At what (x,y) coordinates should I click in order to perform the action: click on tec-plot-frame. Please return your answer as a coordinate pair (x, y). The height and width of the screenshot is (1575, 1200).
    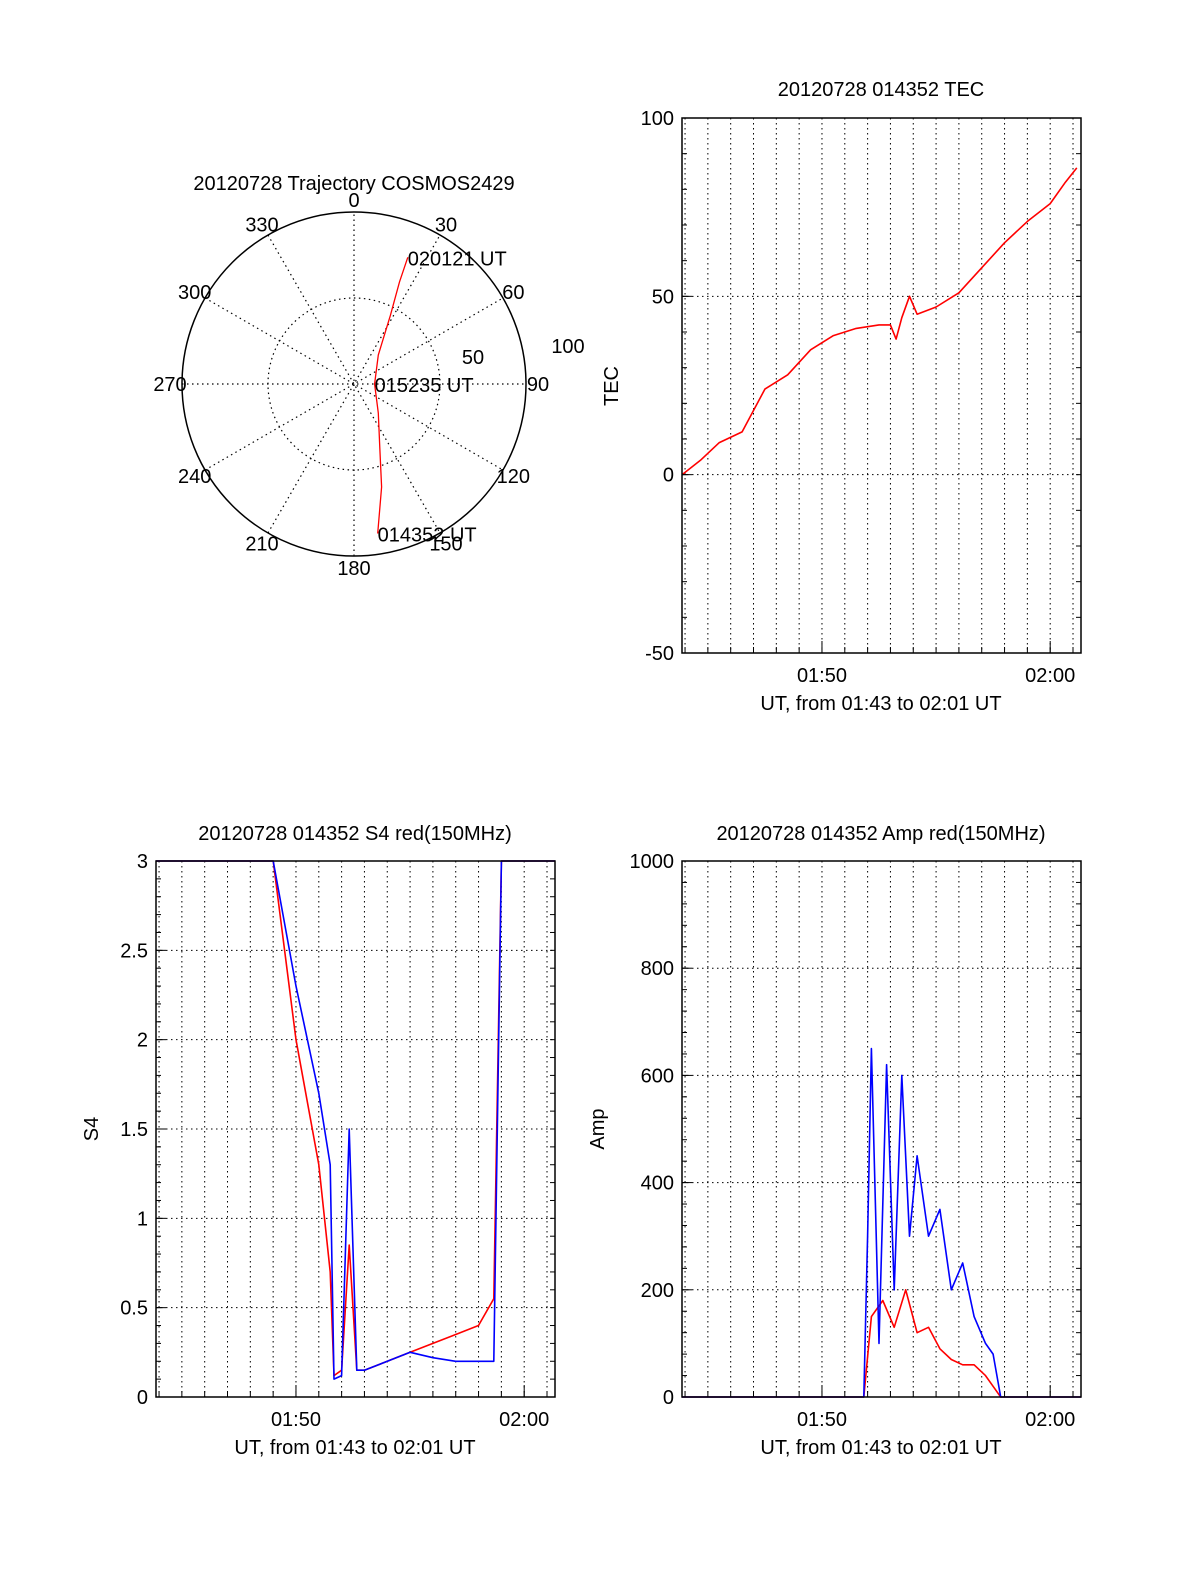
    Looking at the image, I should click on (881, 385).